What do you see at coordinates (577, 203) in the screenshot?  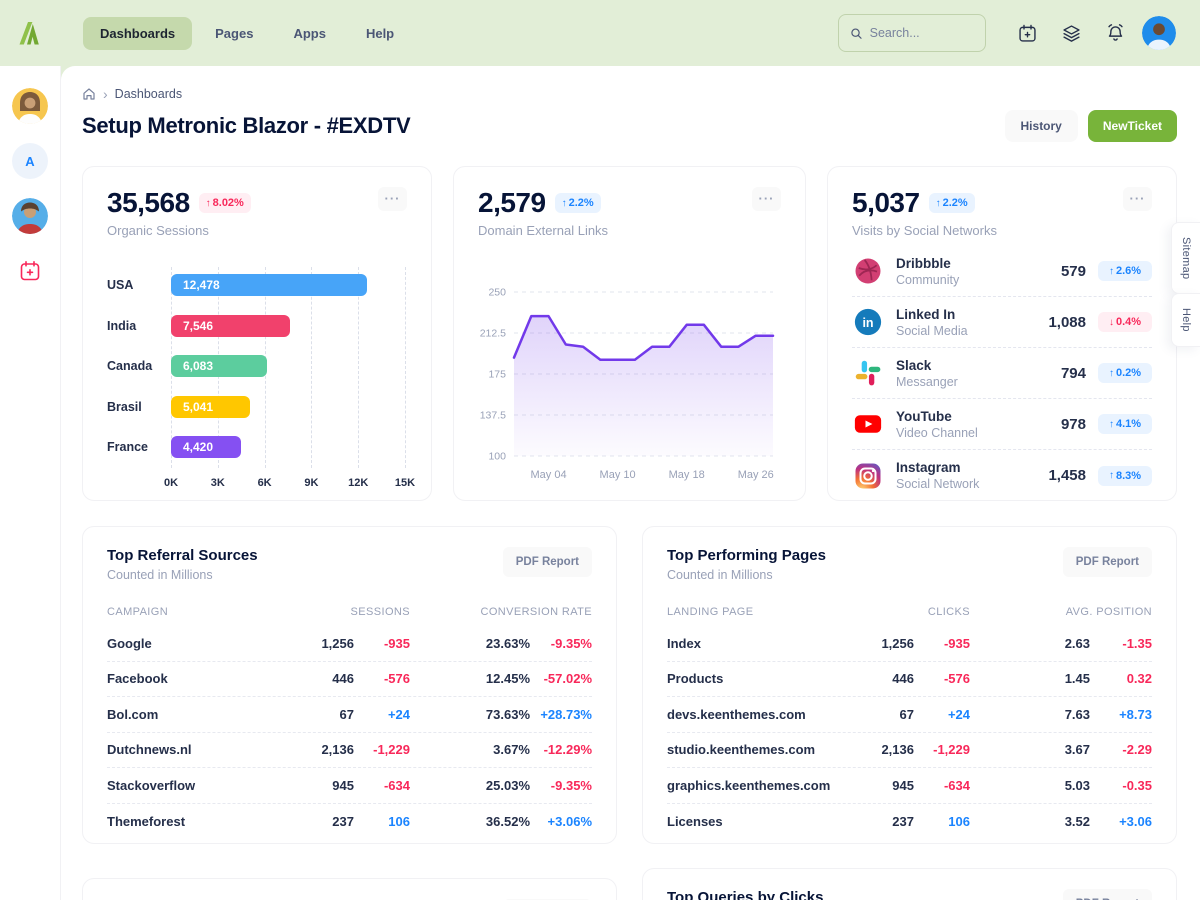 I see `domain-links-delta-badge: ↑ 2.2%` at bounding box center [577, 203].